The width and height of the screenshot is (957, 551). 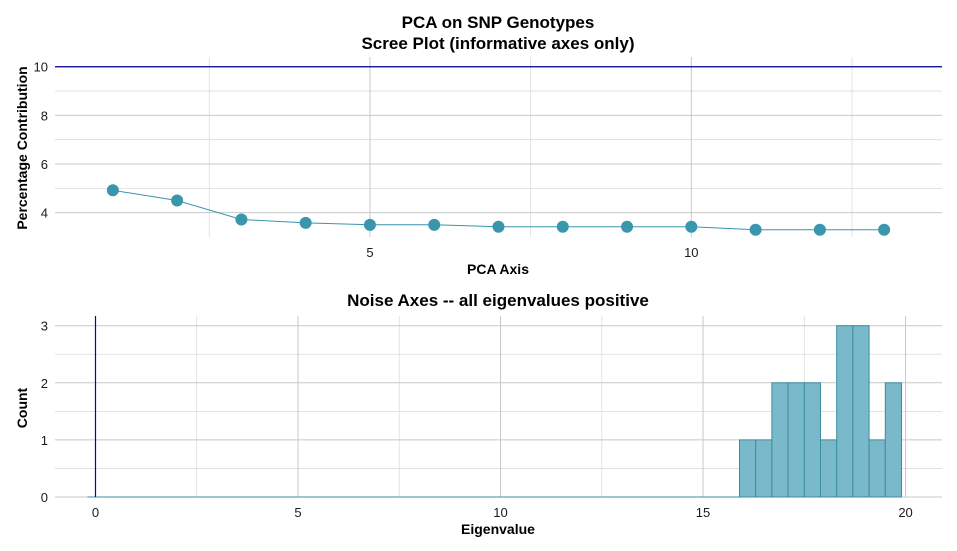 I want to click on y-tick-label: 1, so click(x=44, y=440).